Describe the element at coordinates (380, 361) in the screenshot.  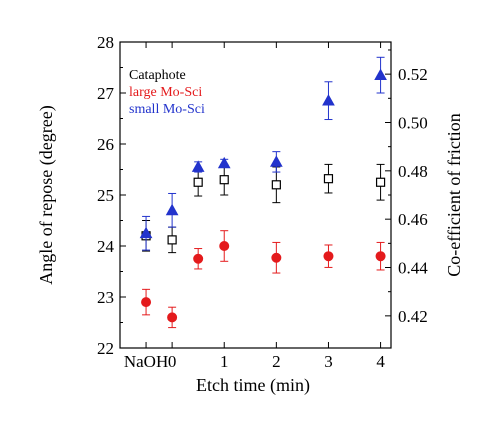
I see `x-tick-label: 4` at that location.